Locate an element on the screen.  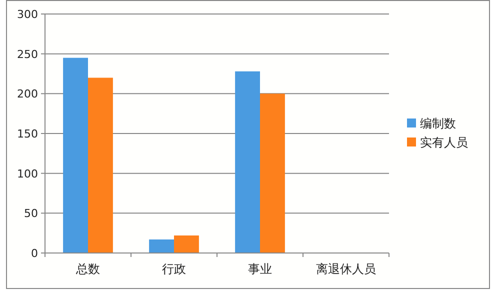
legend-label: 实有人员 is located at coordinates (444, 143).